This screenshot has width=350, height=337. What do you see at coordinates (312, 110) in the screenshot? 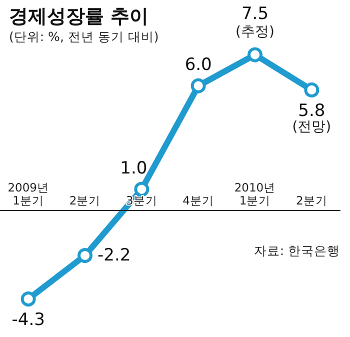
I see `data-label: 5.8` at bounding box center [312, 110].